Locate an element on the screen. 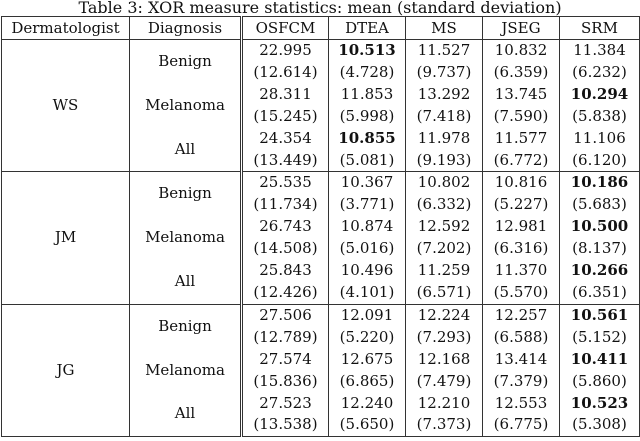 This screenshot has width=640, height=441. sd-cell: (7.202) is located at coordinates (444, 249).